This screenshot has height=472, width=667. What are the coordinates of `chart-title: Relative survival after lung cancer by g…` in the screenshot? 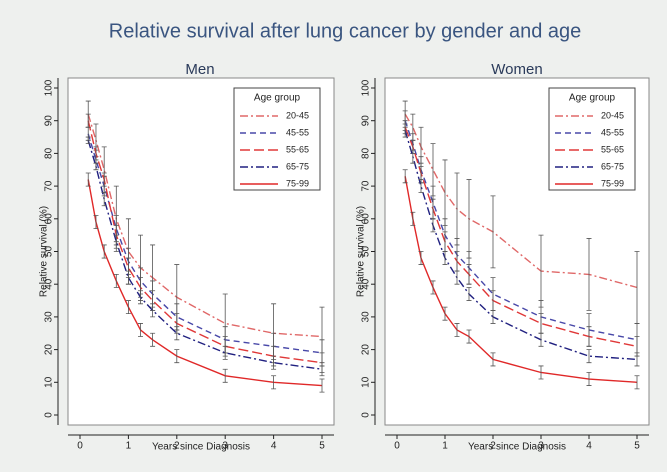 It's located at (345, 31).